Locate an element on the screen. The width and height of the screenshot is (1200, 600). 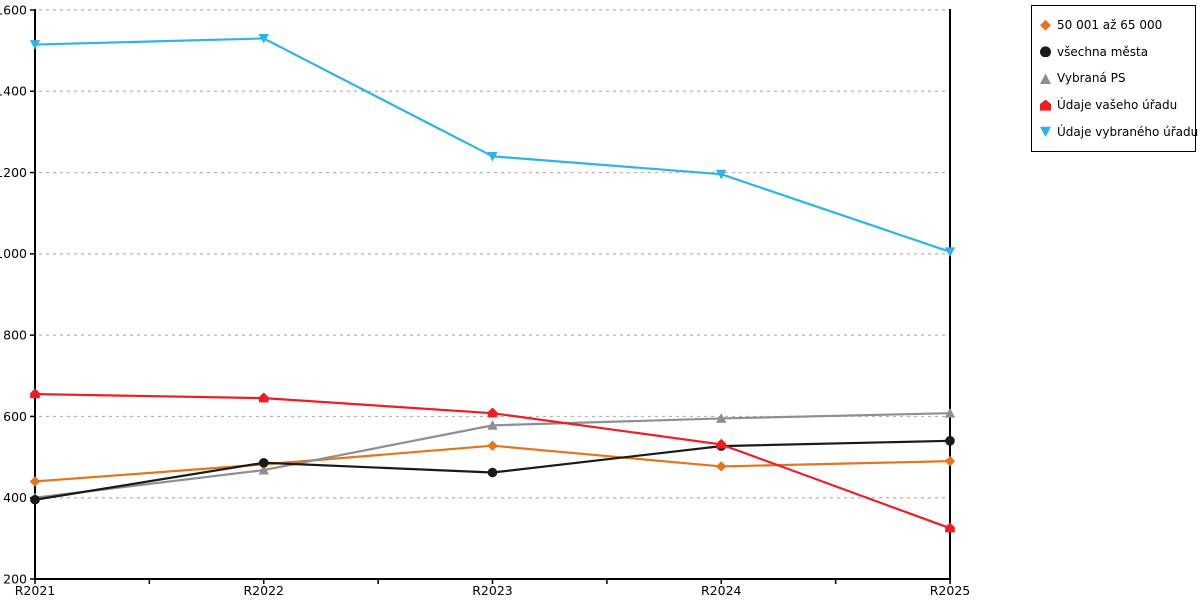
y-axis-tick-label: 1400 is located at coordinates (13, 91).